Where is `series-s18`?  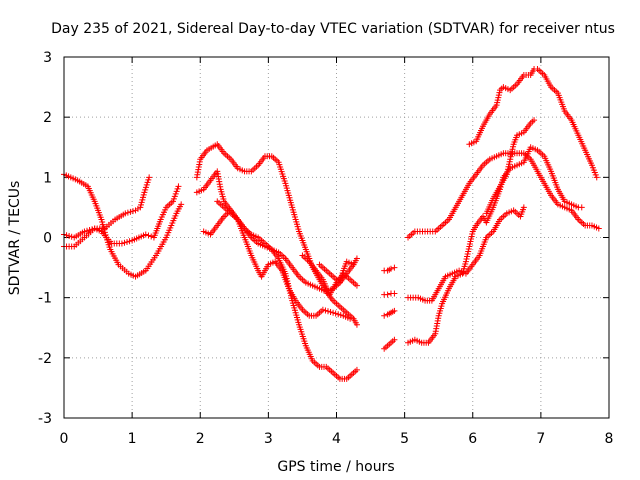
series-s18 is located at coordinates (510, 167).